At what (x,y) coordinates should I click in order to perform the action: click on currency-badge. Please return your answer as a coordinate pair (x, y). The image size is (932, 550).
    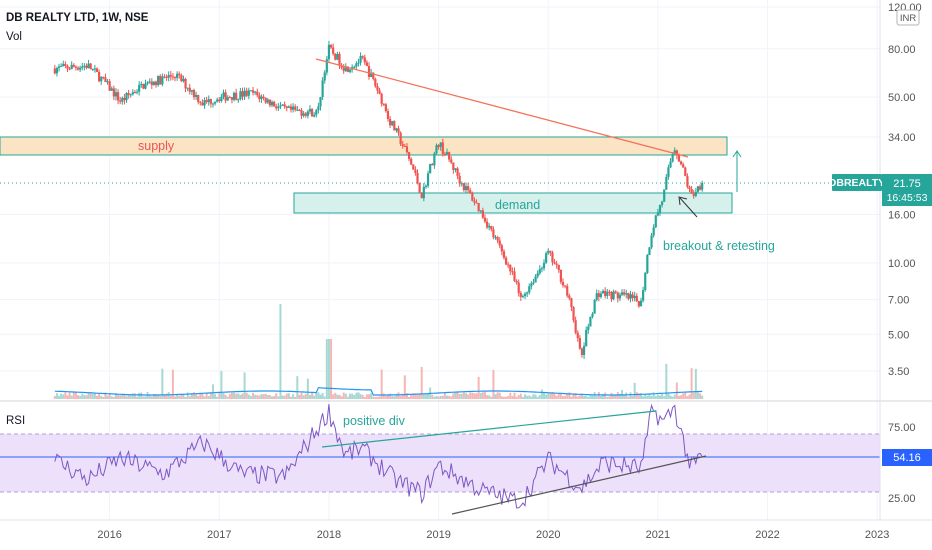
    Looking at the image, I should click on (908, 17).